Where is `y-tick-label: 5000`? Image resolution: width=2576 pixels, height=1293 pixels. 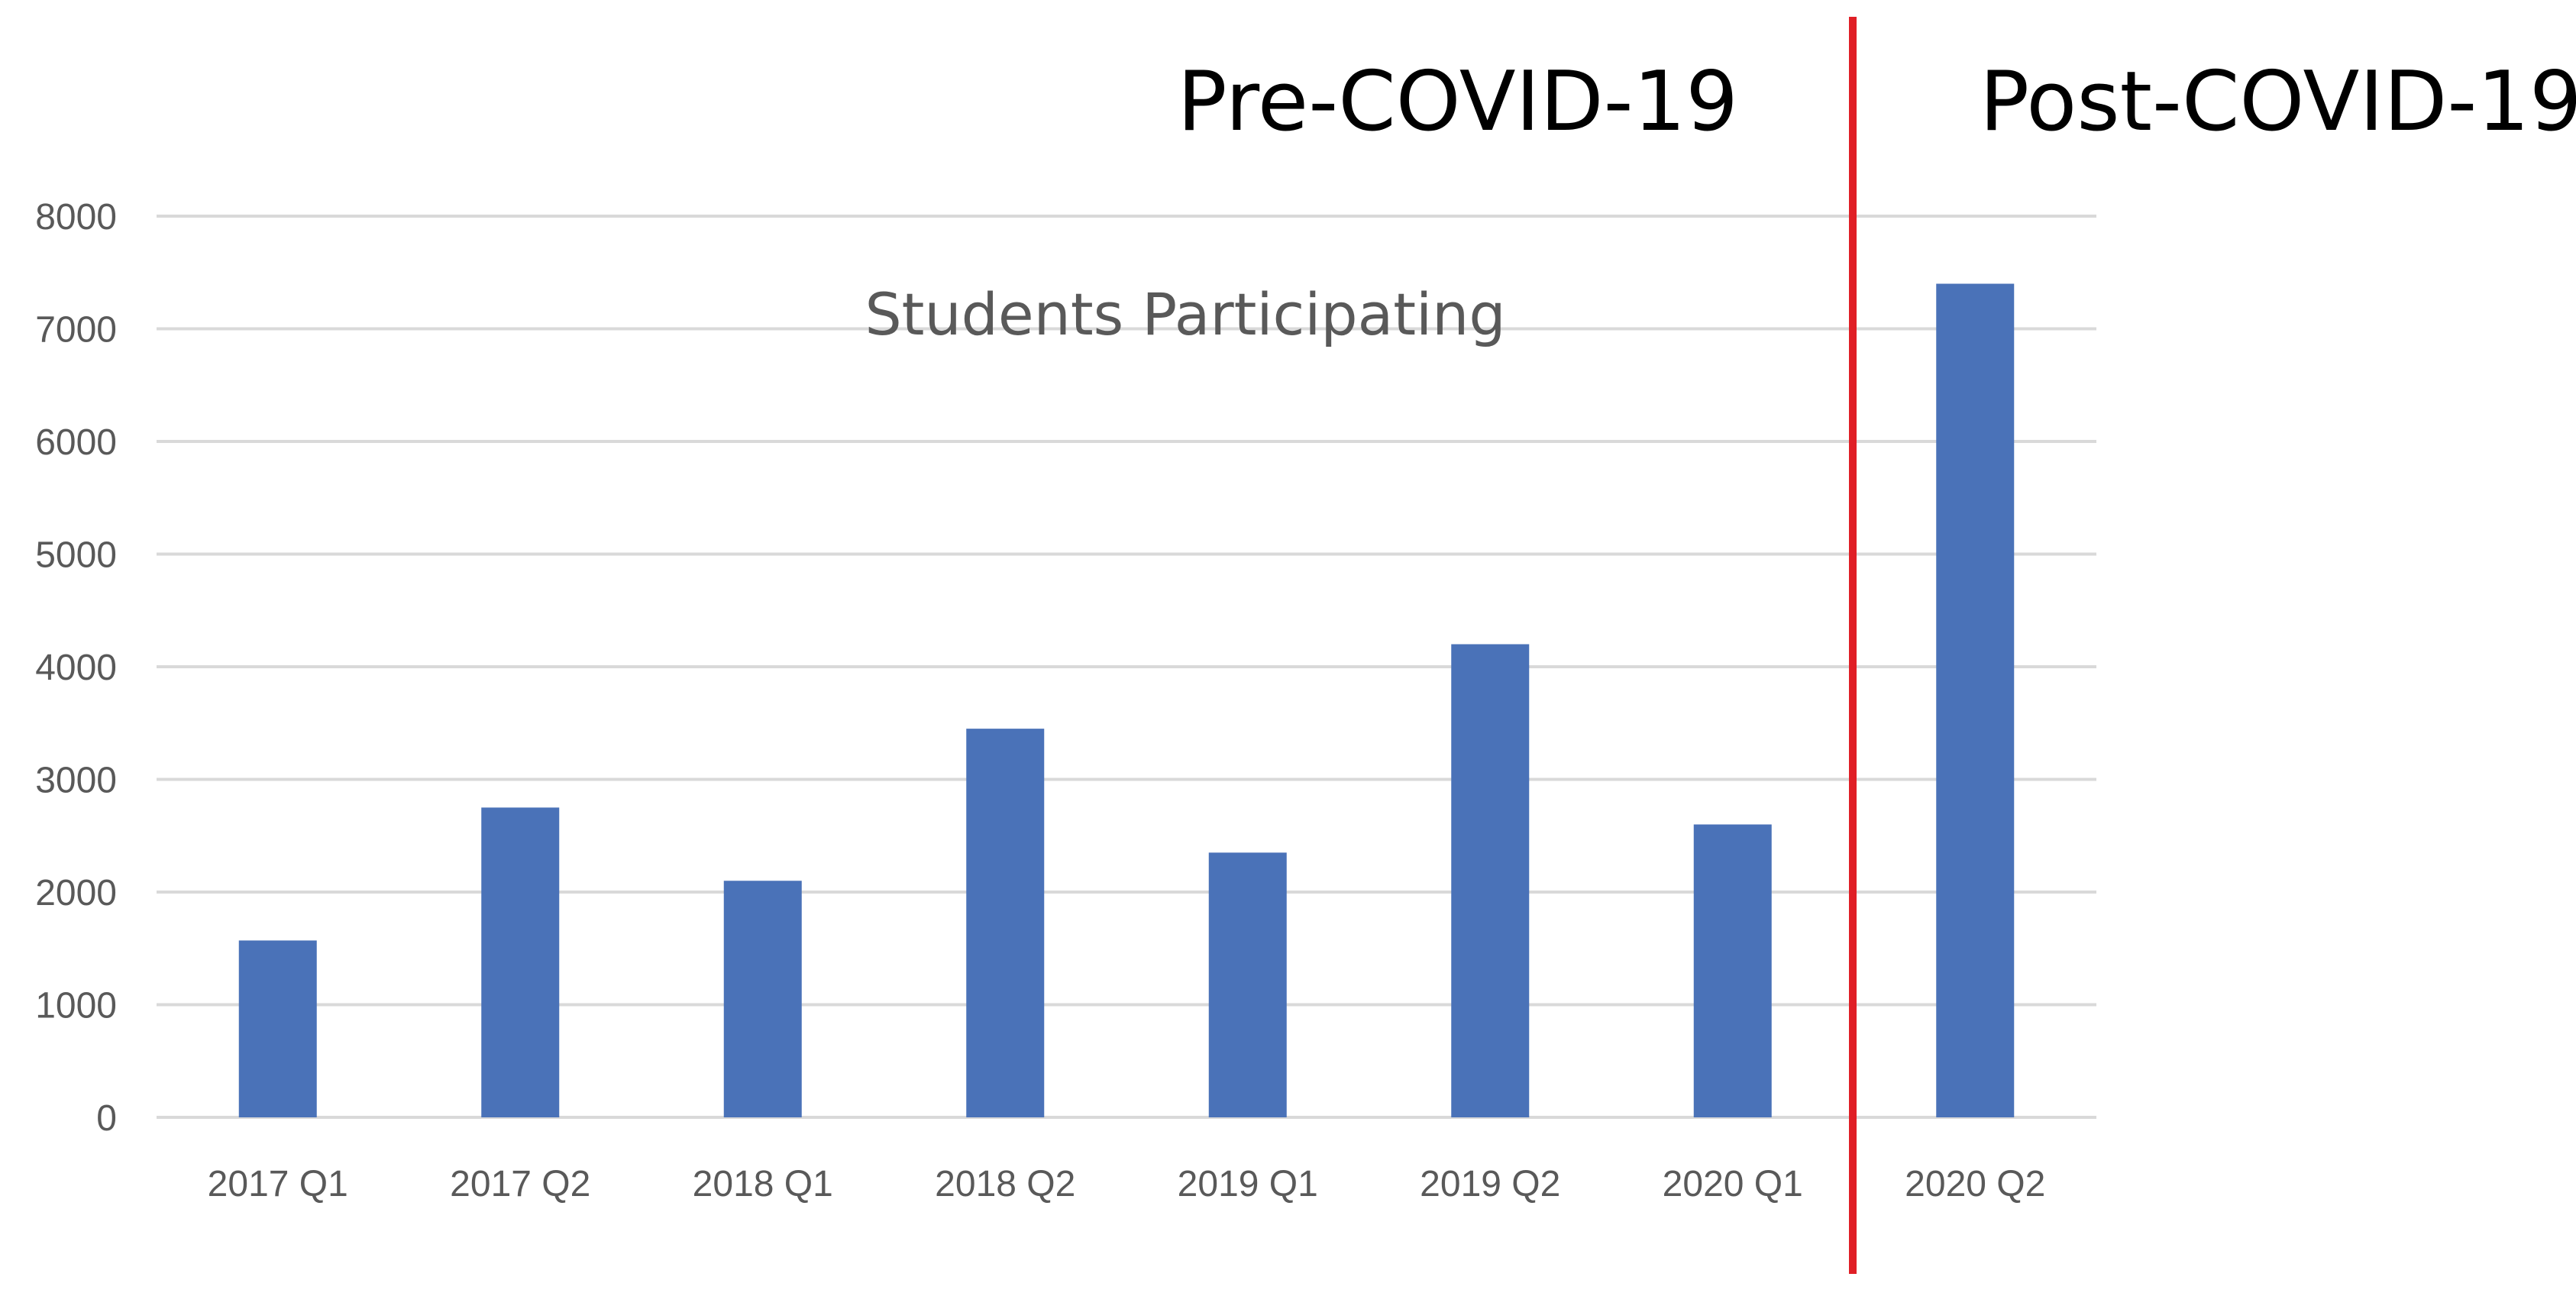 y-tick-label: 5000 is located at coordinates (76, 555).